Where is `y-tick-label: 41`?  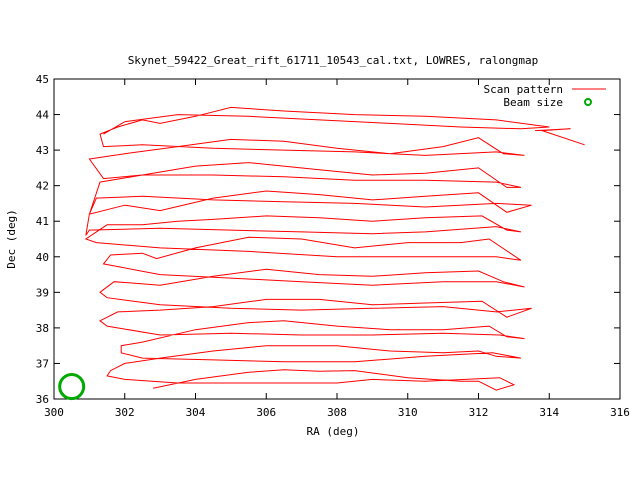 y-tick-label: 41 is located at coordinates (42, 221).